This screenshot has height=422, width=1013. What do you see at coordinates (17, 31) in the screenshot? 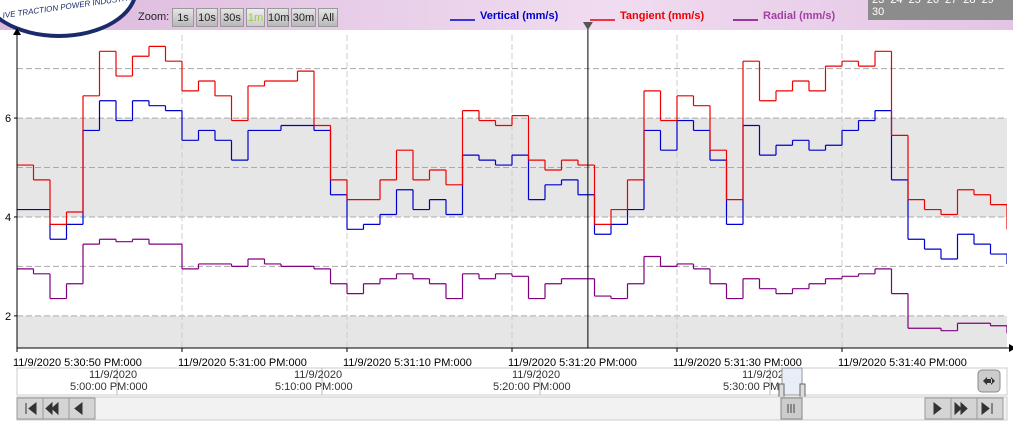
I see `y-axis-arrow` at bounding box center [17, 31].